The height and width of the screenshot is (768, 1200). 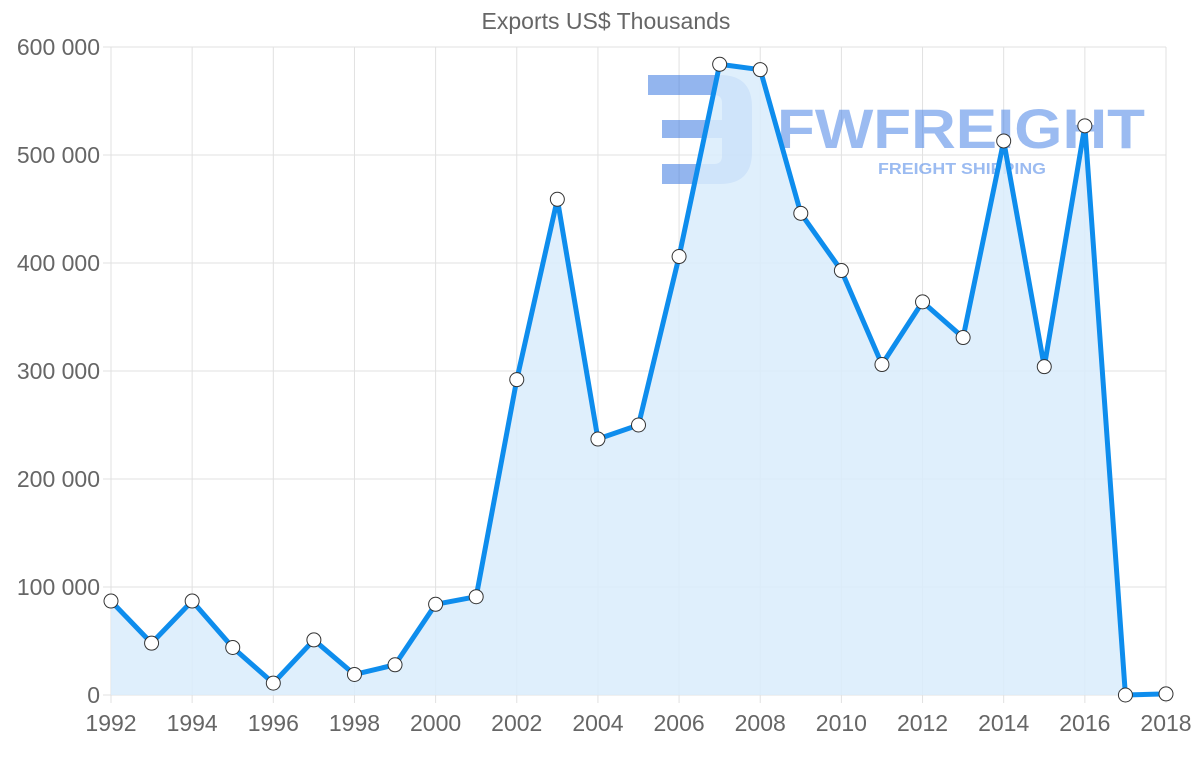 What do you see at coordinates (1084, 723) in the screenshot?
I see `x-tick-label: 2016` at bounding box center [1084, 723].